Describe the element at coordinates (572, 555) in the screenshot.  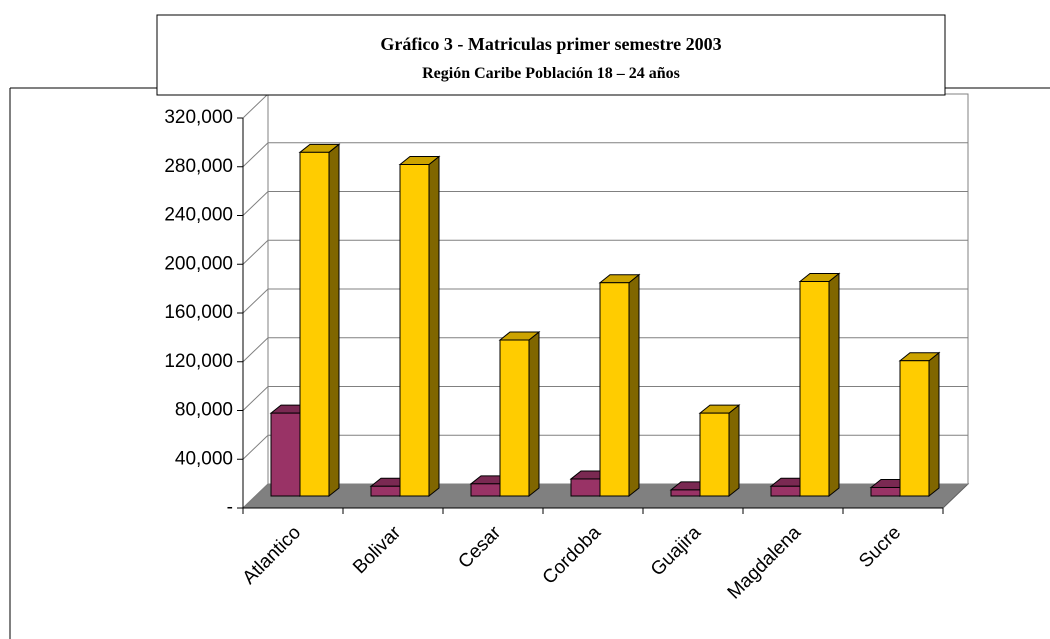
I see `x-tick-label: Cordoba` at that location.